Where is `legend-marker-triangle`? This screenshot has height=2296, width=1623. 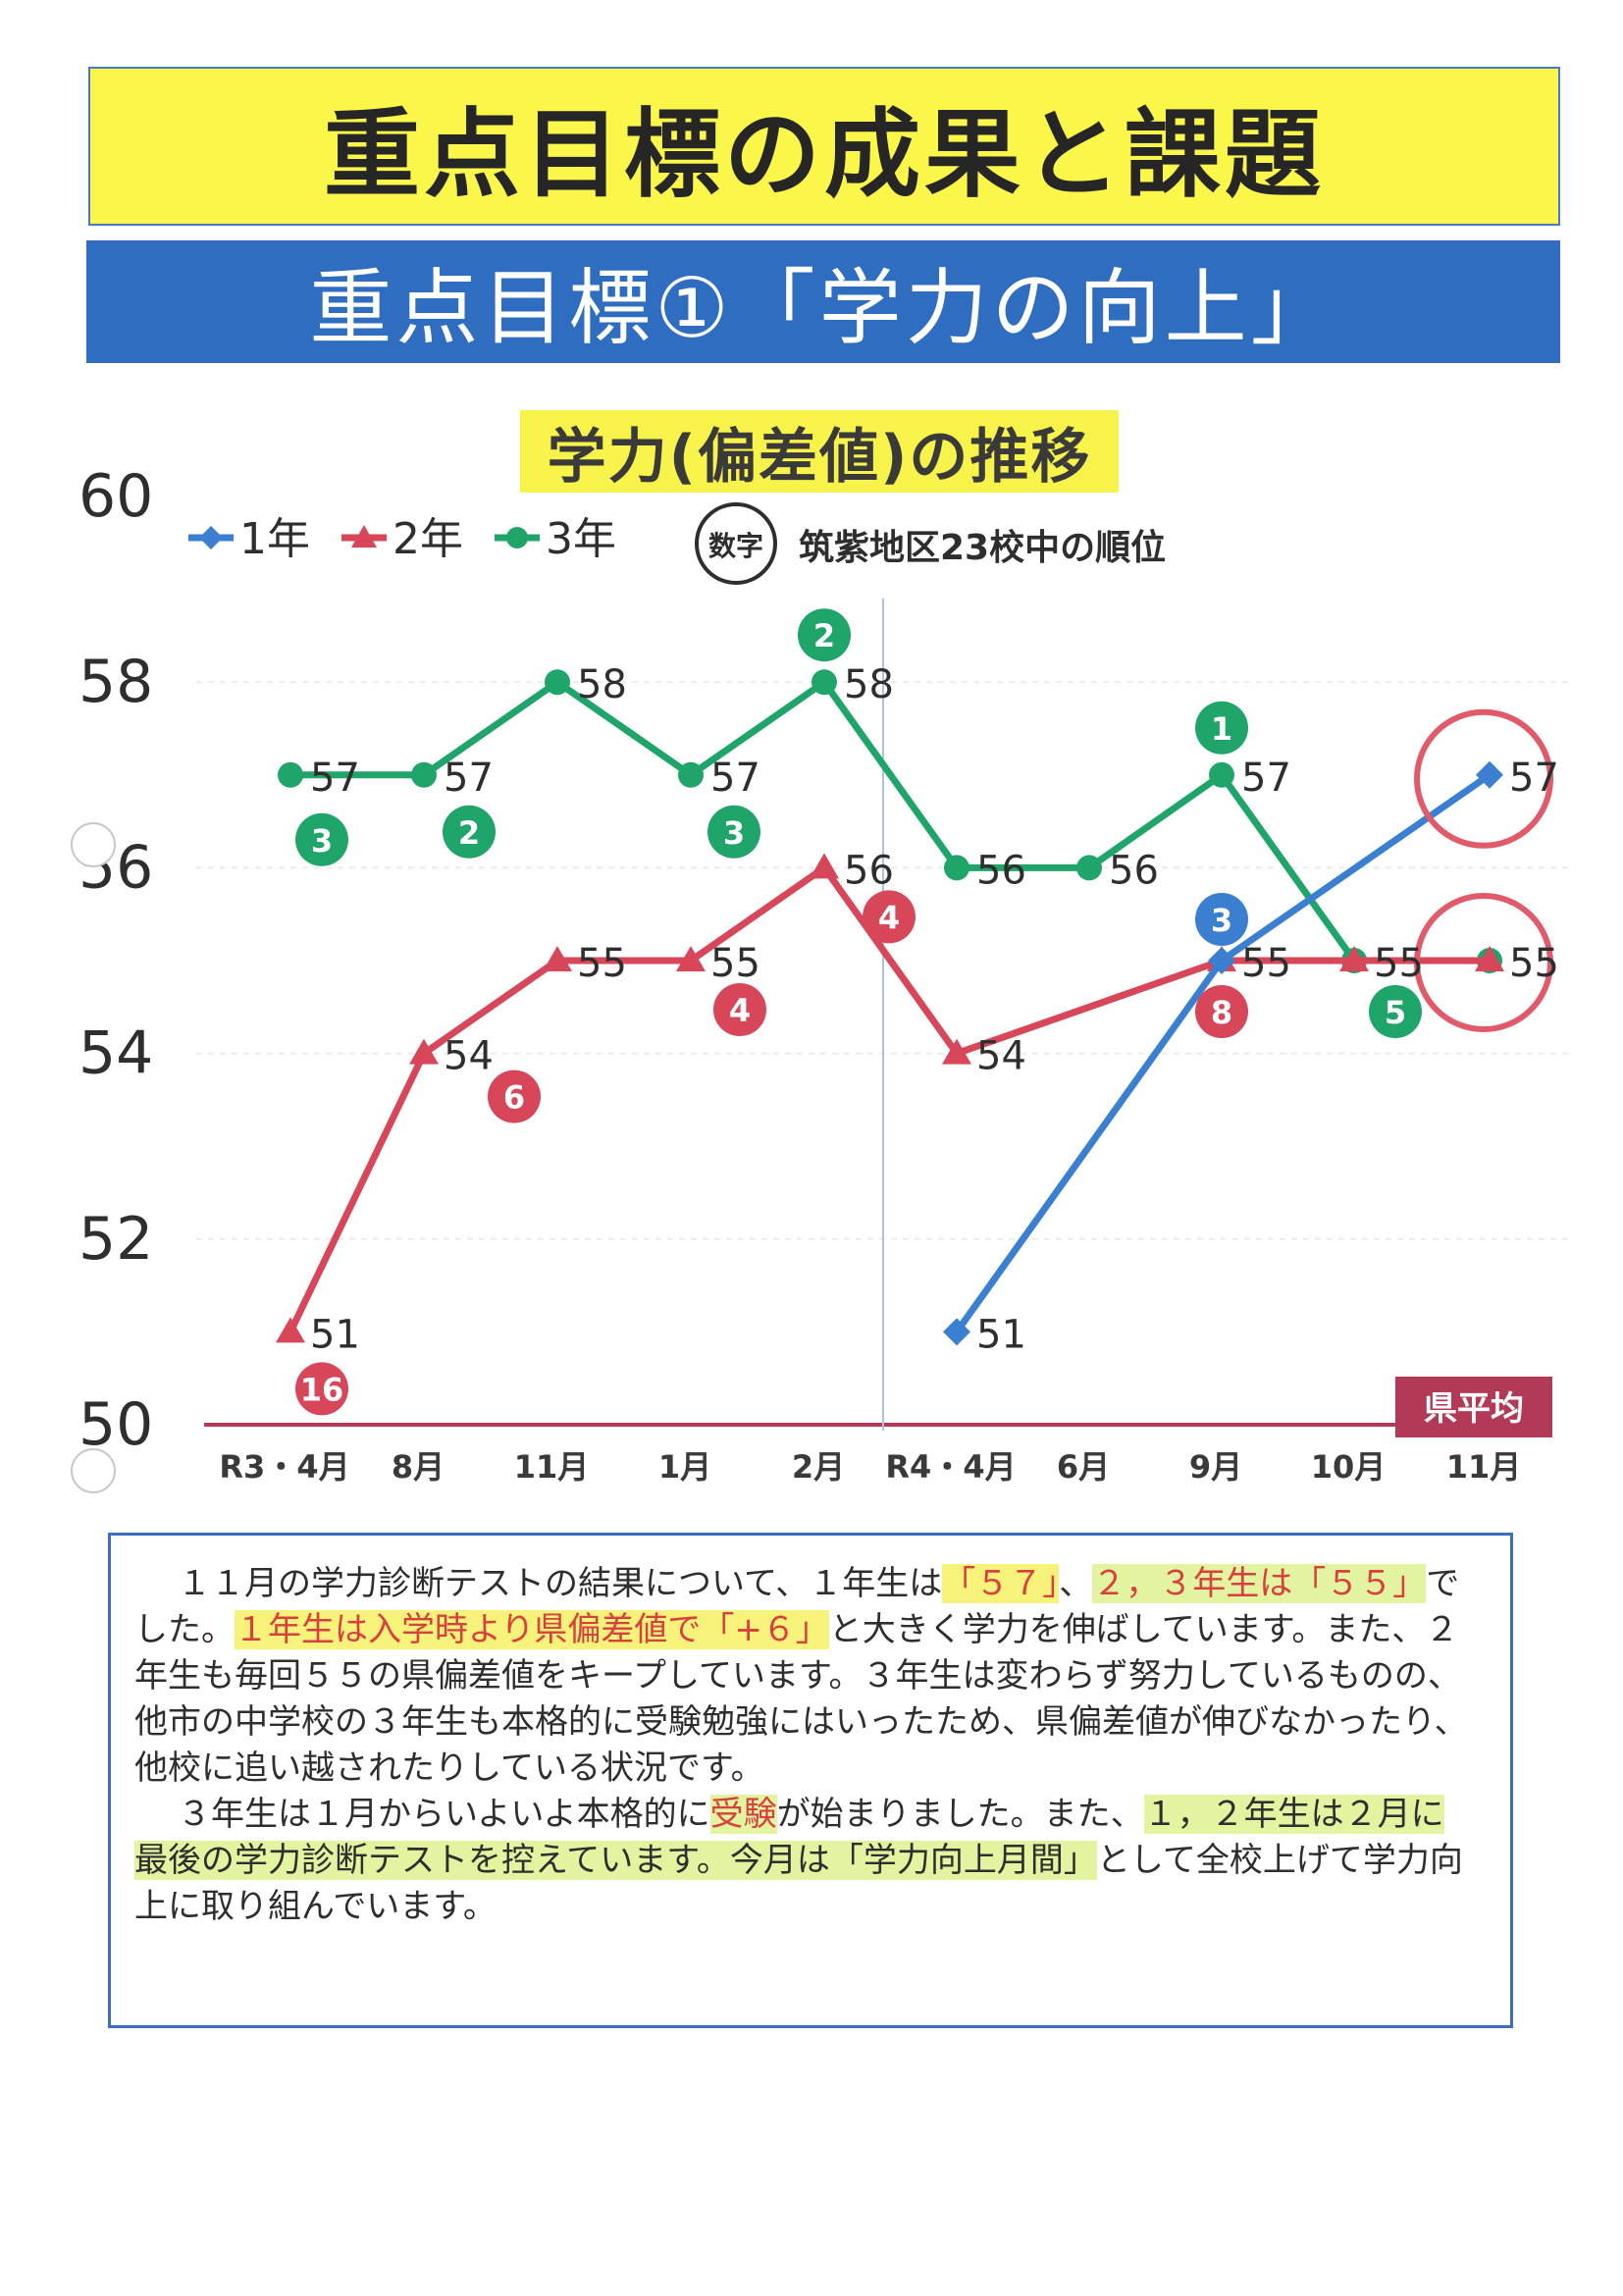
legend-marker-triangle is located at coordinates (364, 536).